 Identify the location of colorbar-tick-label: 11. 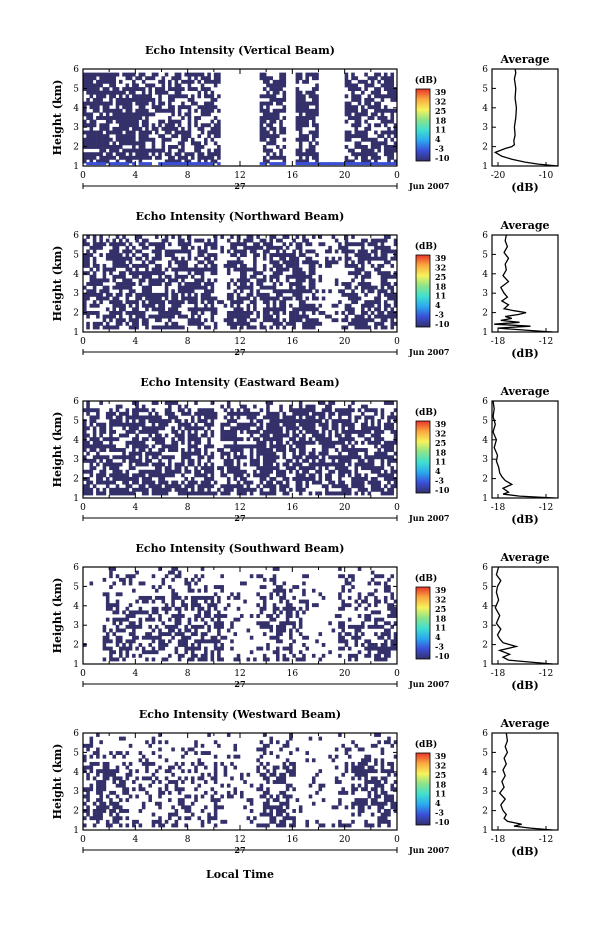
(440, 130).